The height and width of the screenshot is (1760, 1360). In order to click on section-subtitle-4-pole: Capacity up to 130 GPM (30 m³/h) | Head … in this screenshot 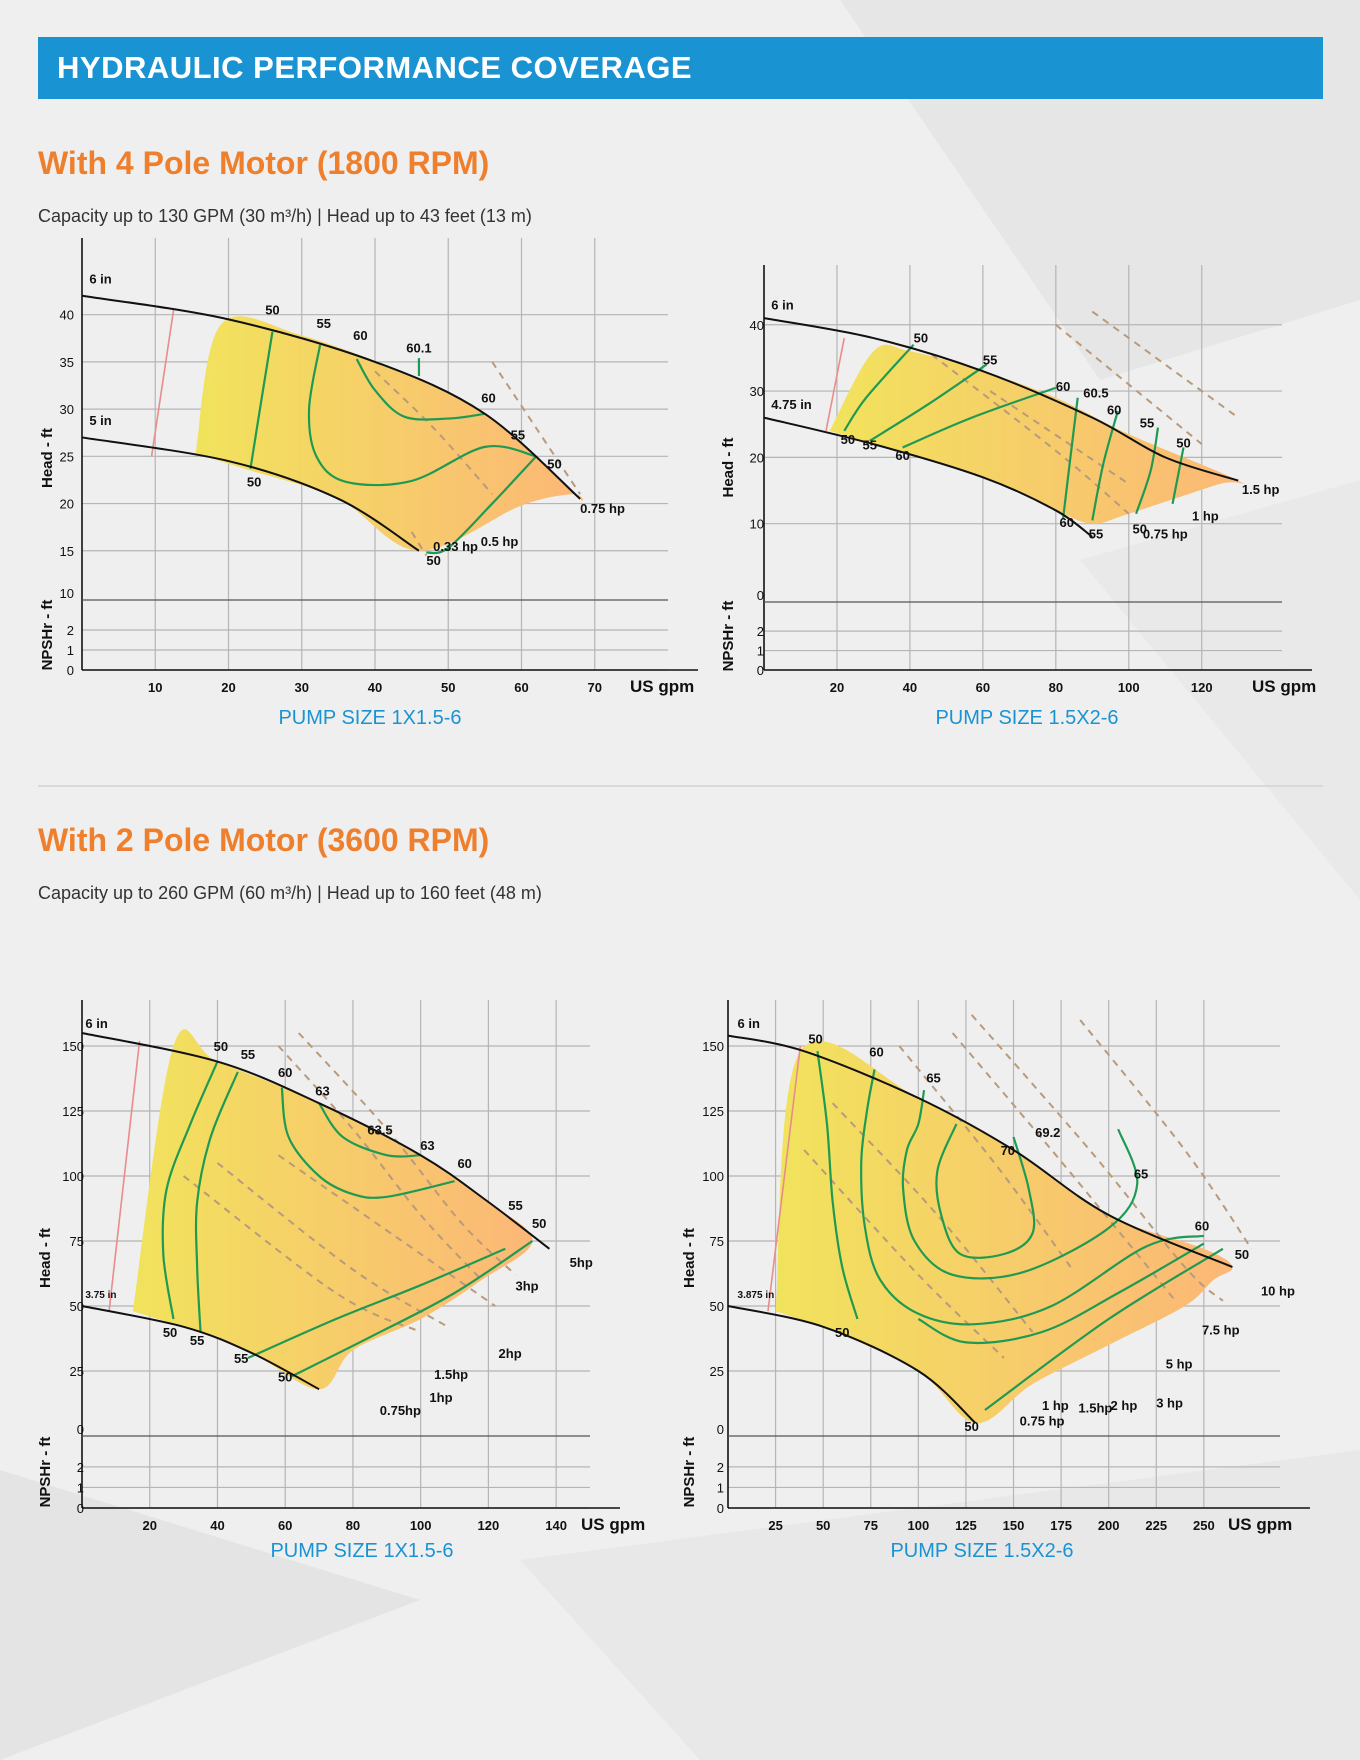, I will do `click(285, 216)`.